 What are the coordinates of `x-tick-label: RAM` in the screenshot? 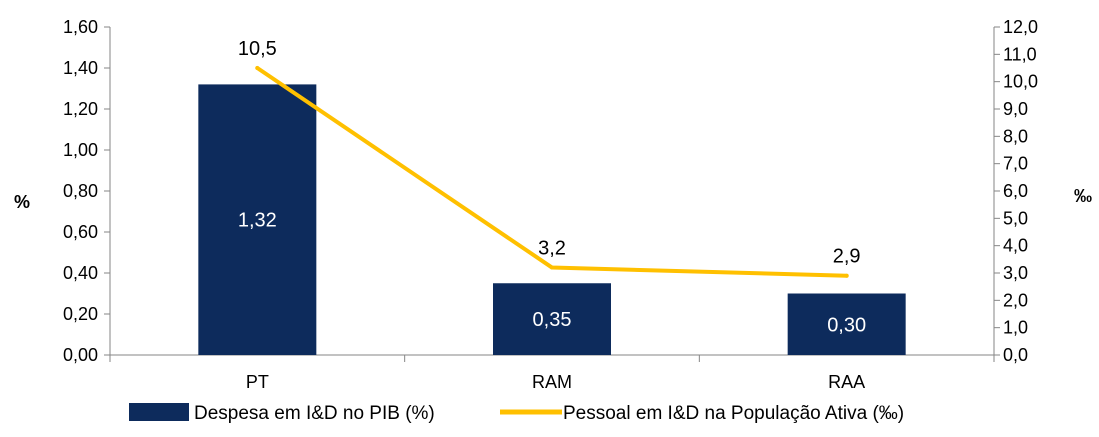 It's located at (552, 382).